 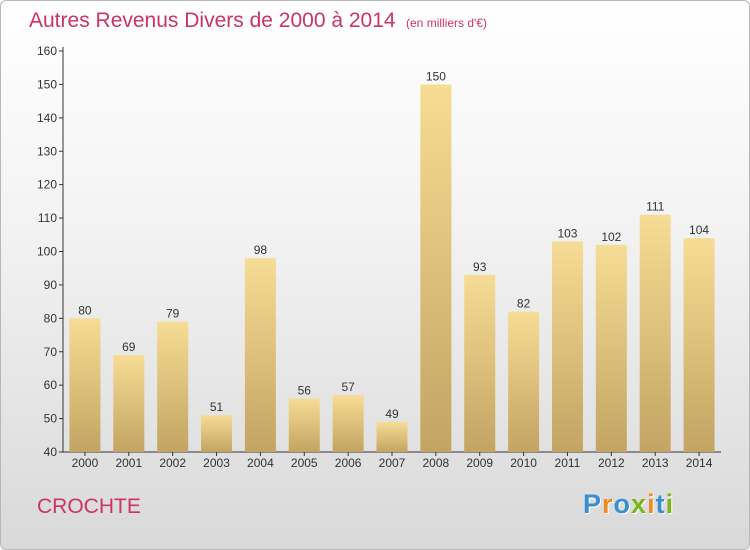 What do you see at coordinates (305, 391) in the screenshot?
I see `bar-value-label: 56` at bounding box center [305, 391].